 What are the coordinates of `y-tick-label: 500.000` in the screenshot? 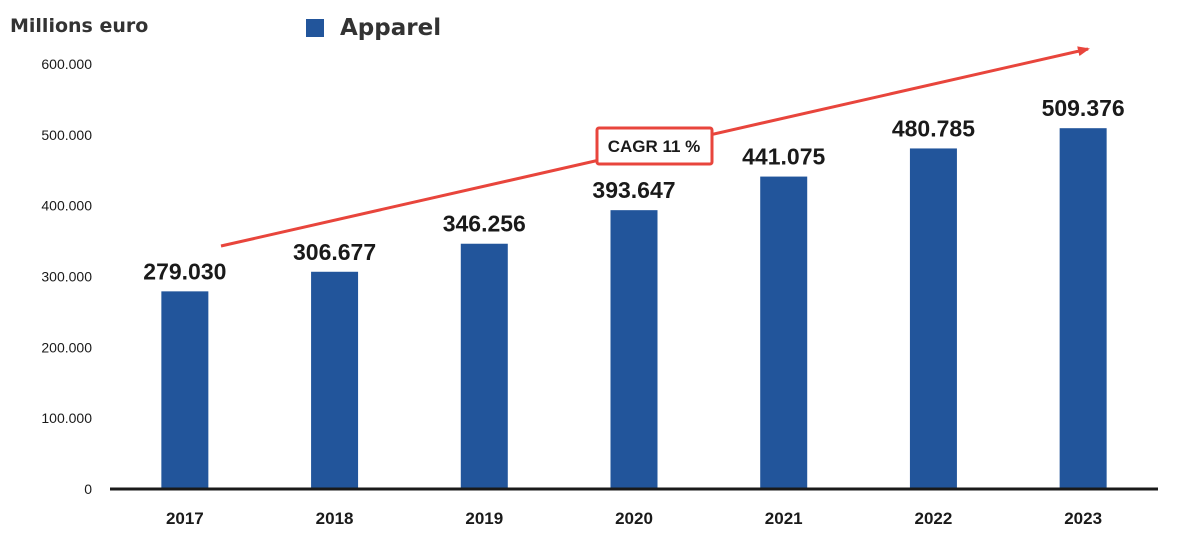 It's located at (66, 135).